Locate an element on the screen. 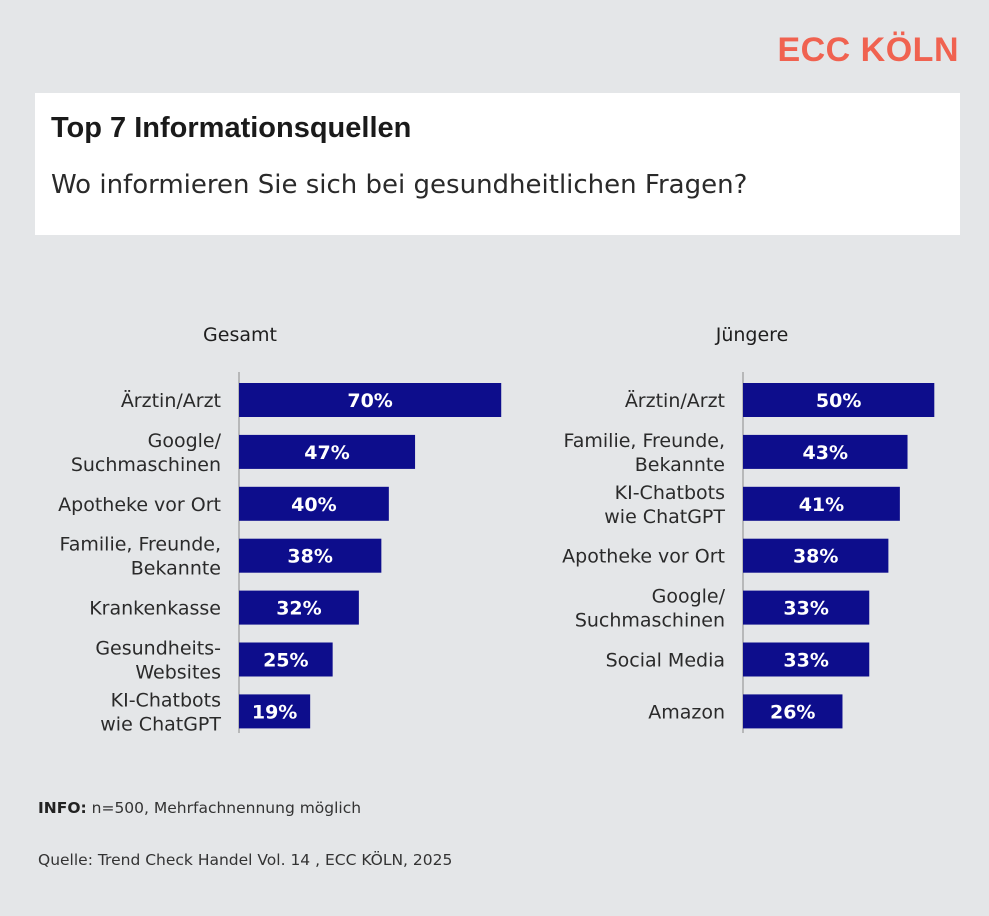 This screenshot has height=916, width=989. info-text: n=500, Mehrfachnennung möglich is located at coordinates (224, 808).